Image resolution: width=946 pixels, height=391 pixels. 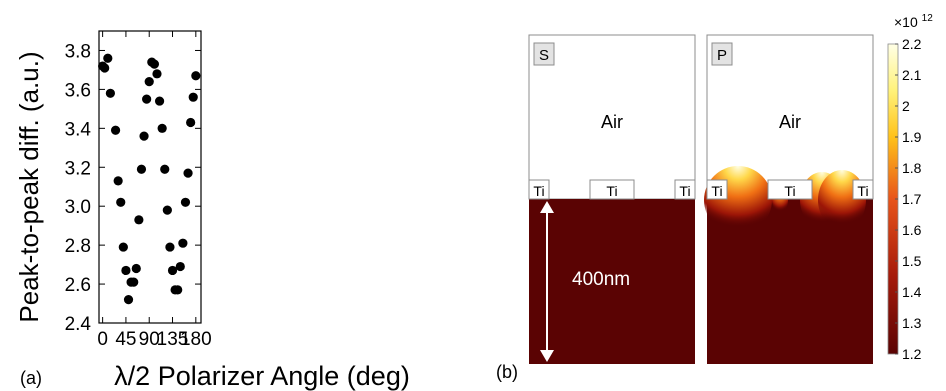 What do you see at coordinates (912, 230) in the screenshot?
I see `colorbar-tick-label: 1.6` at bounding box center [912, 230].